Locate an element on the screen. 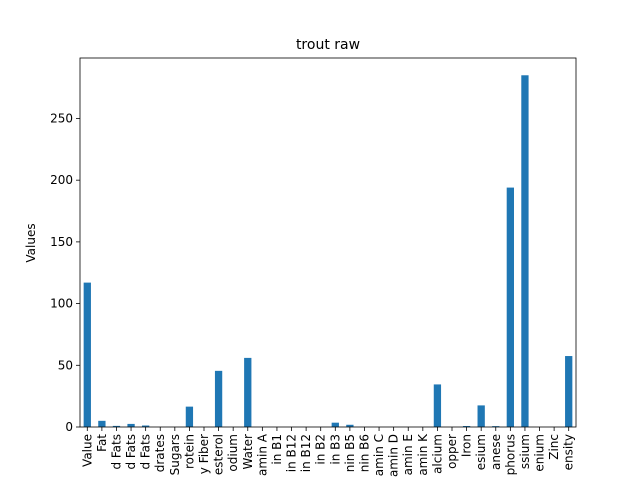  y-tick-label: 250 is located at coordinates (61, 118).